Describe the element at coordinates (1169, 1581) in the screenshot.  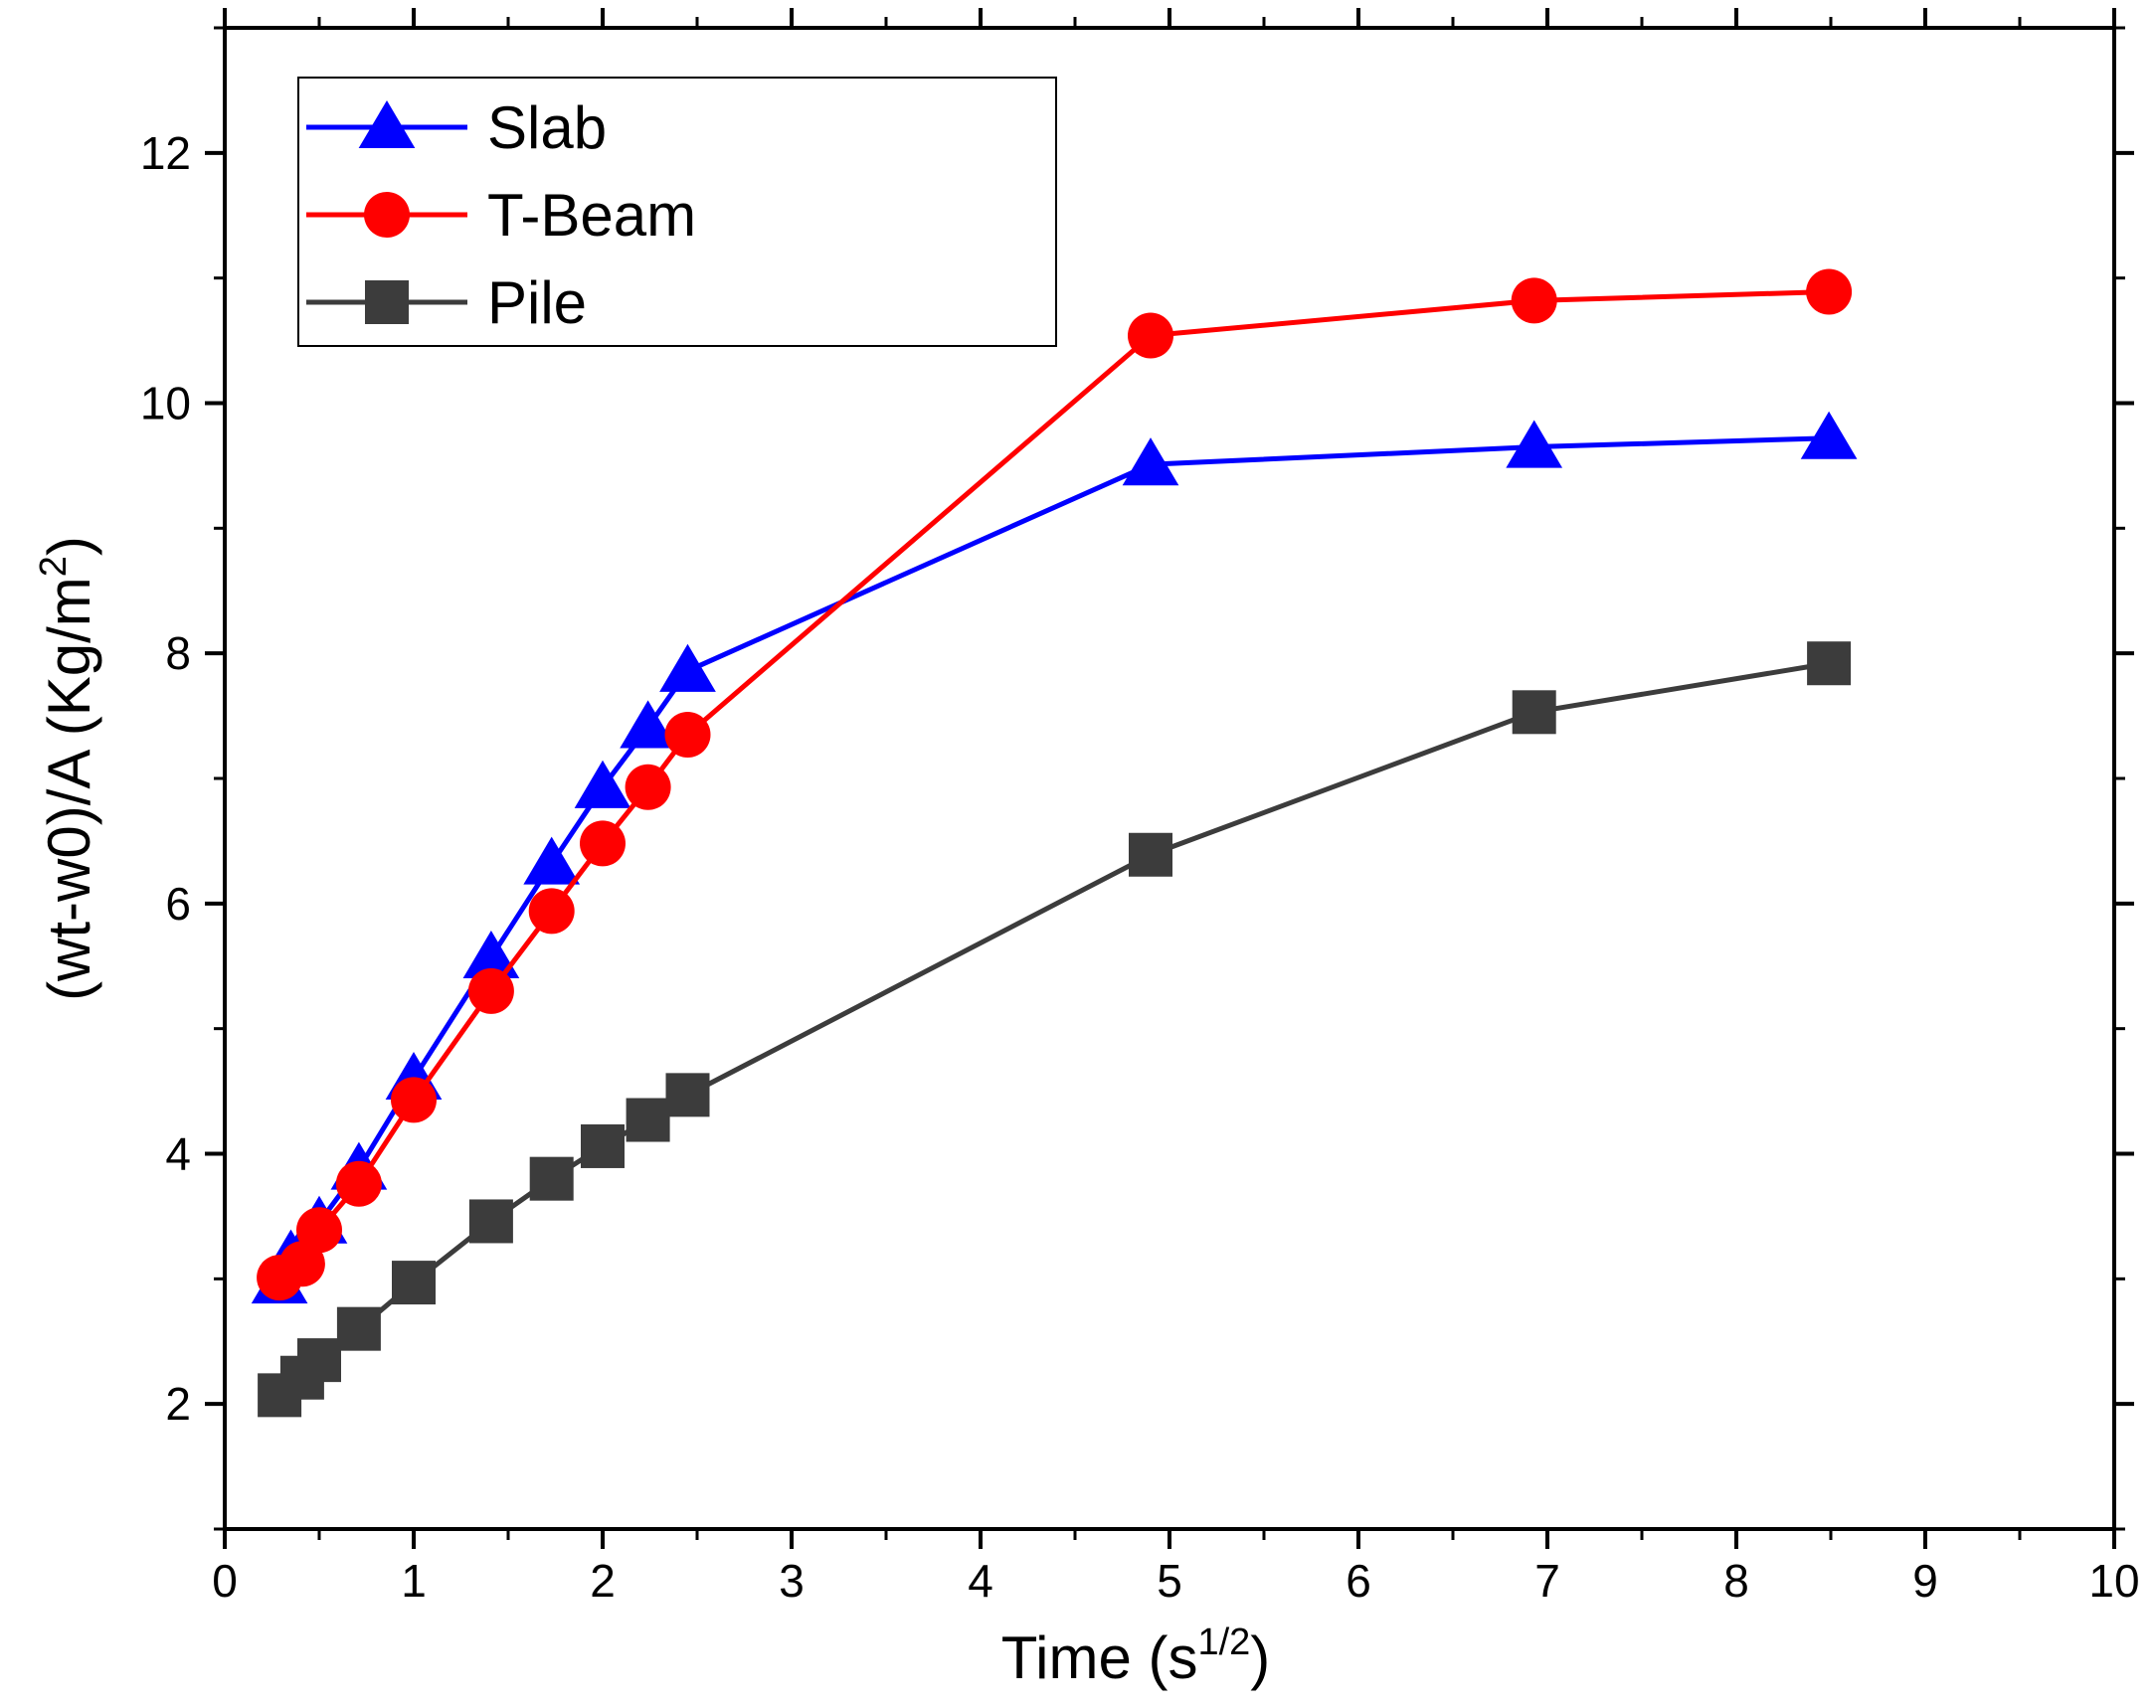
I see `x-tick-label: 5` at that location.